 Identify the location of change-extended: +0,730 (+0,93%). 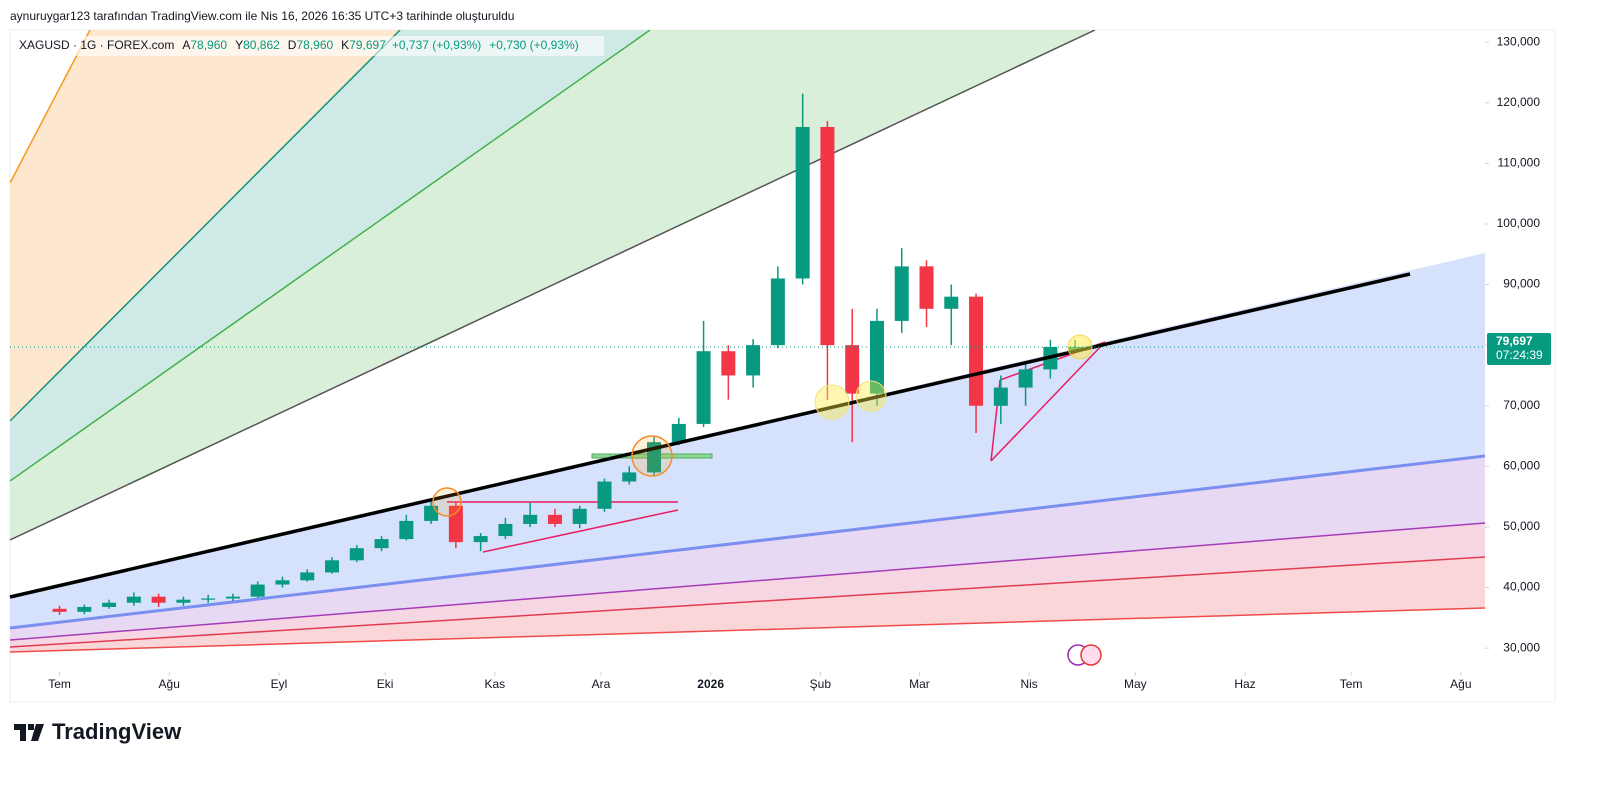
(533, 45).